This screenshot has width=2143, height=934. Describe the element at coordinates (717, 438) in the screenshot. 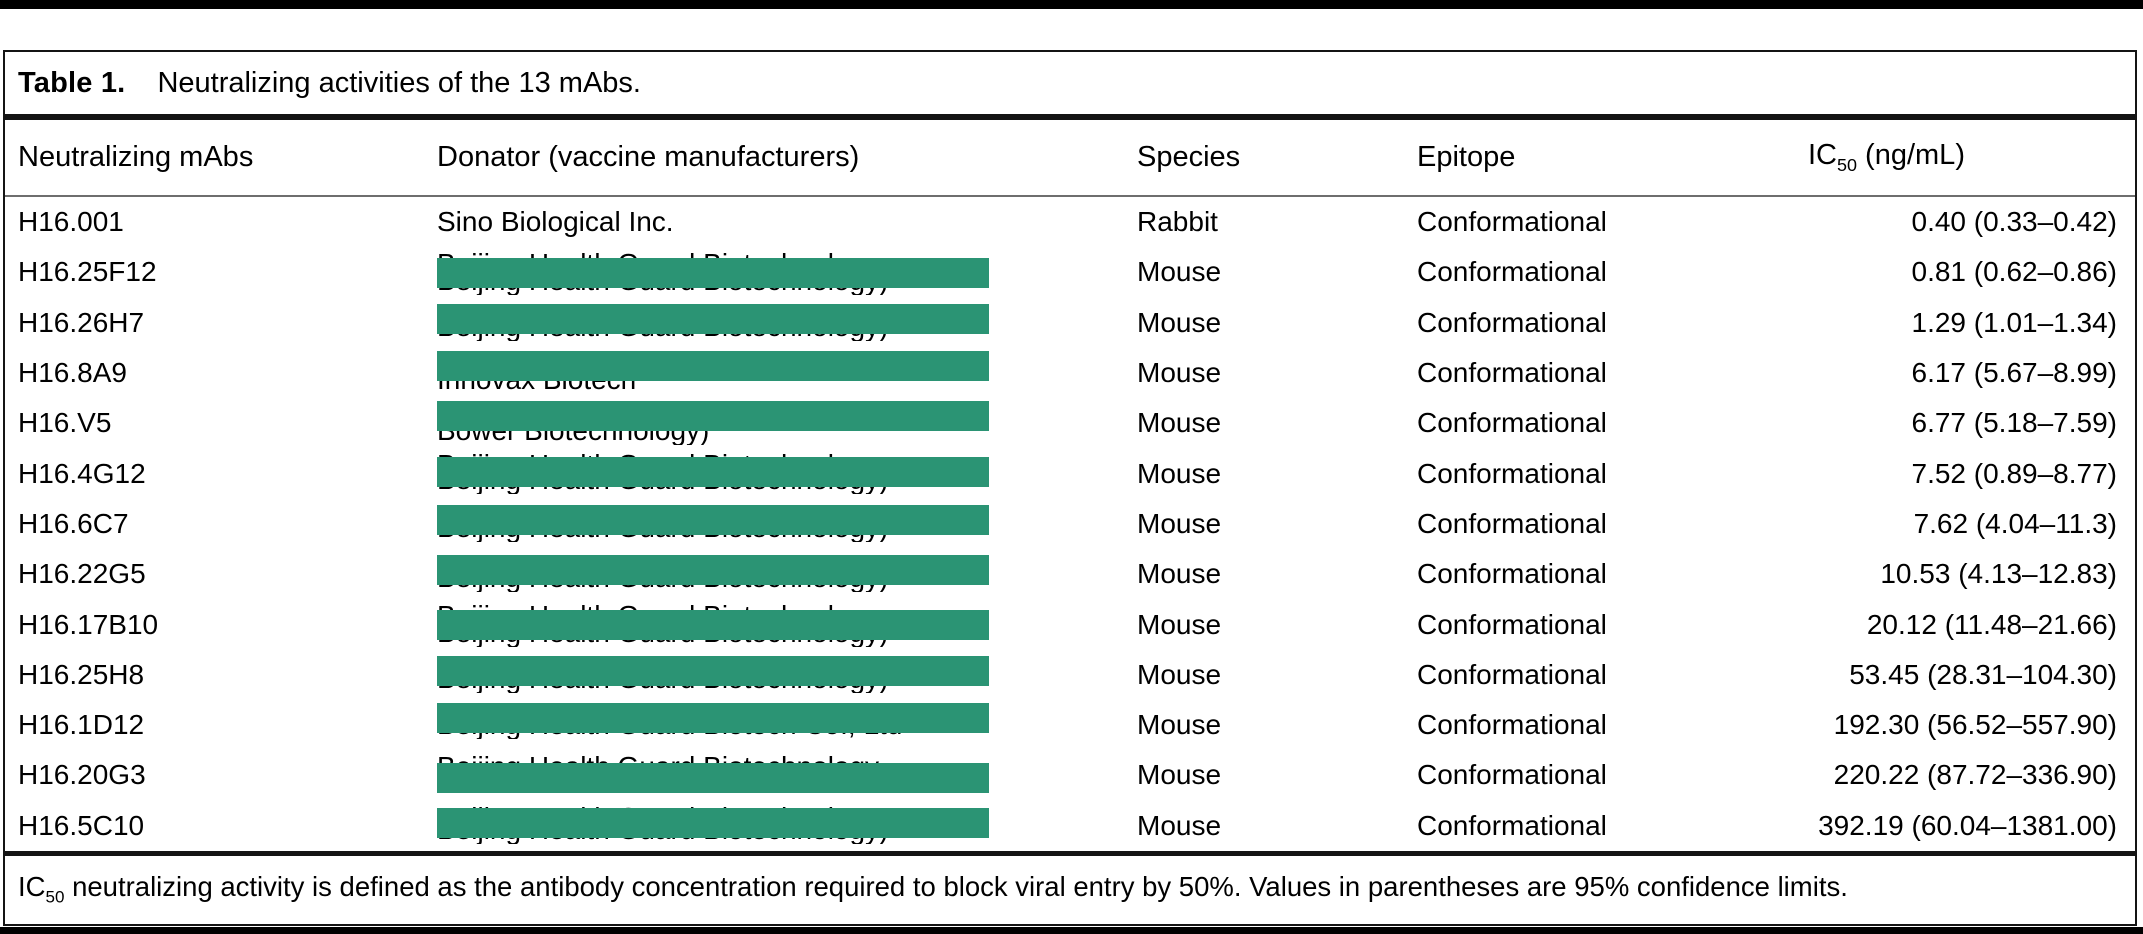

I see `donator-text-bottom-sliver: Bower Biotechnology)` at that location.